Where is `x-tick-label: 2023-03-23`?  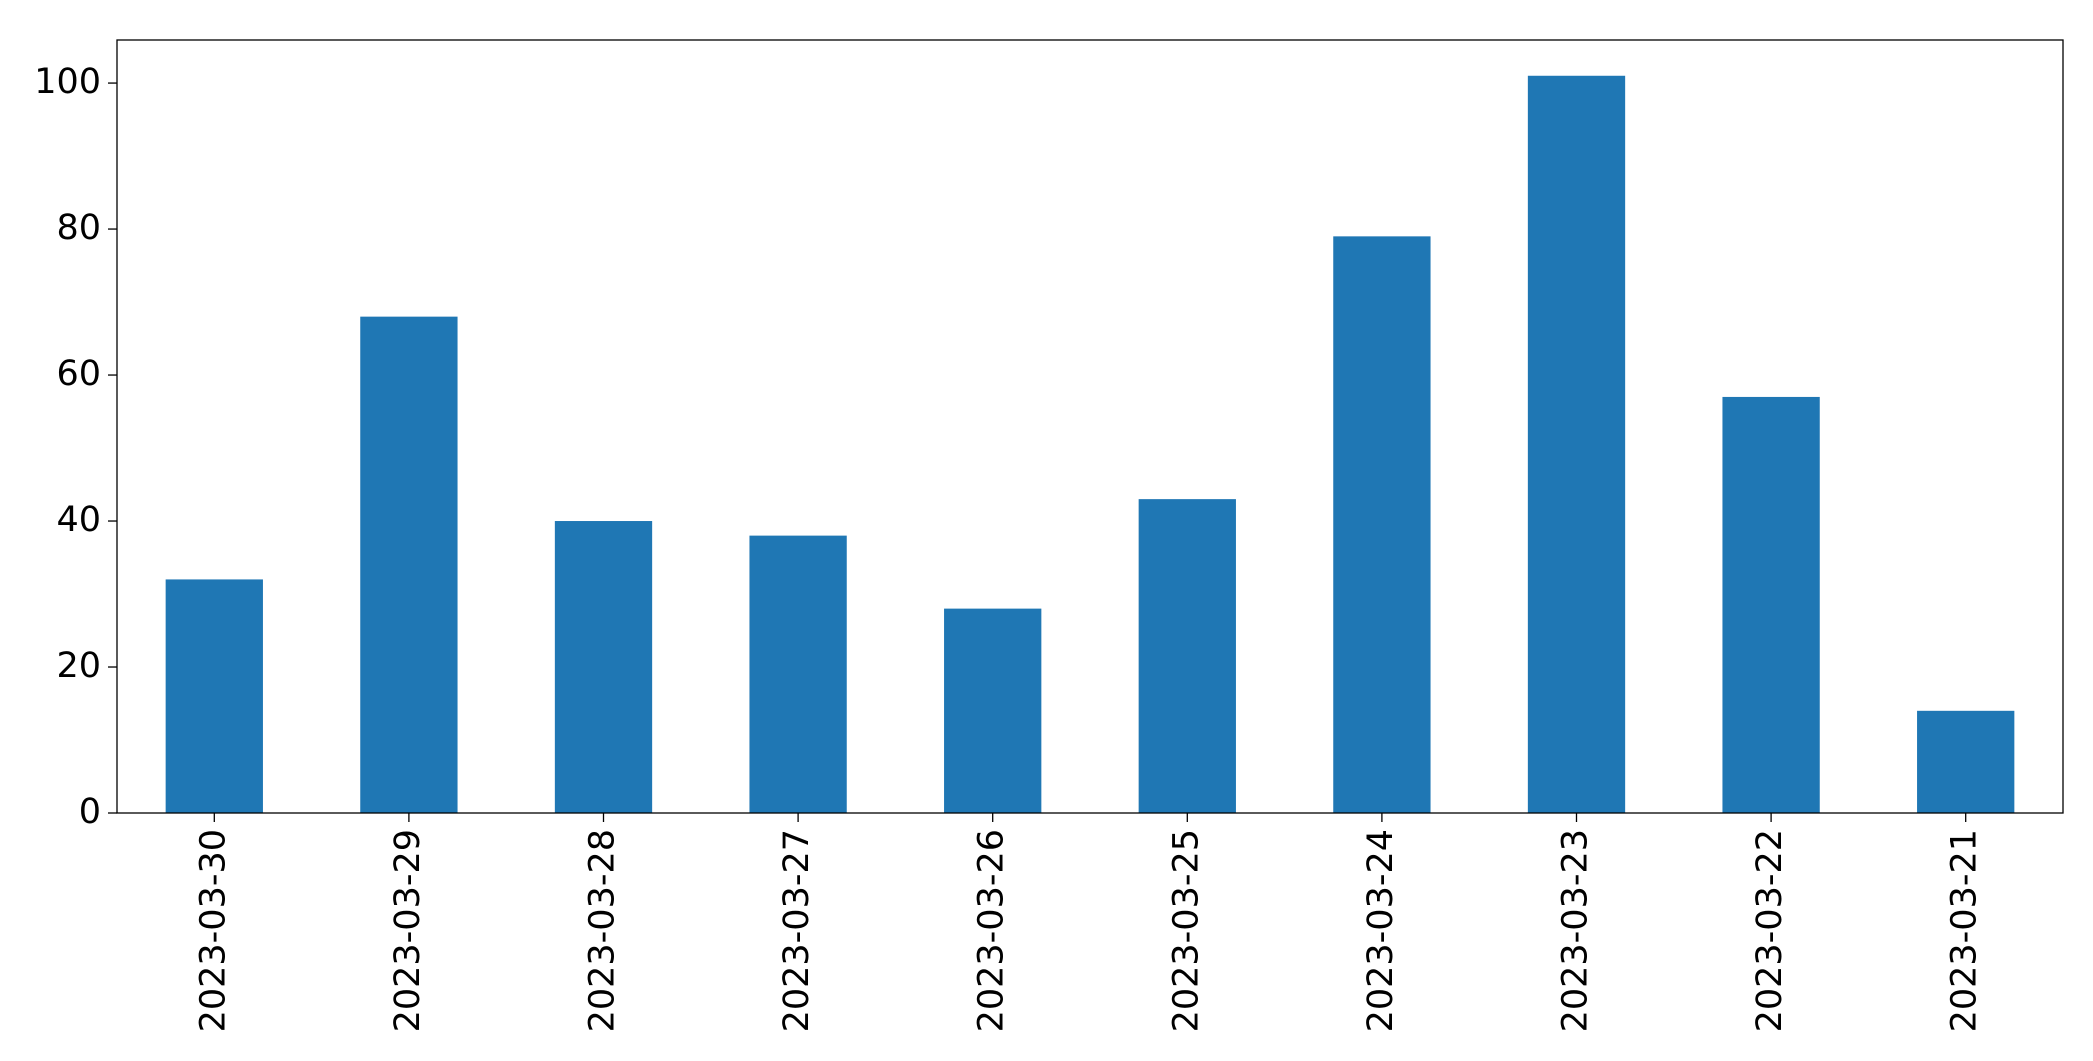 x-tick-label: 2023-03-23 is located at coordinates (1576, 930).